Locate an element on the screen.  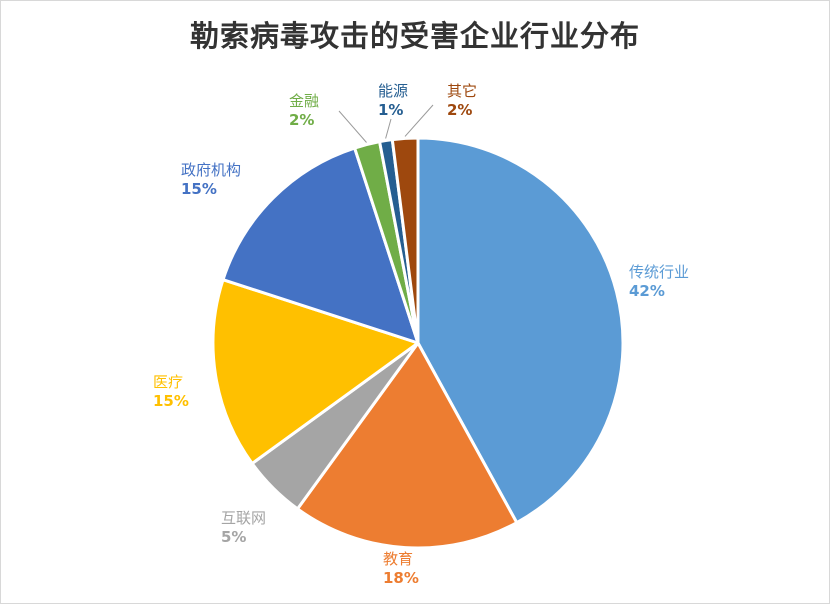
slice-label-finance: 金融 2% is located at coordinates (304, 111).